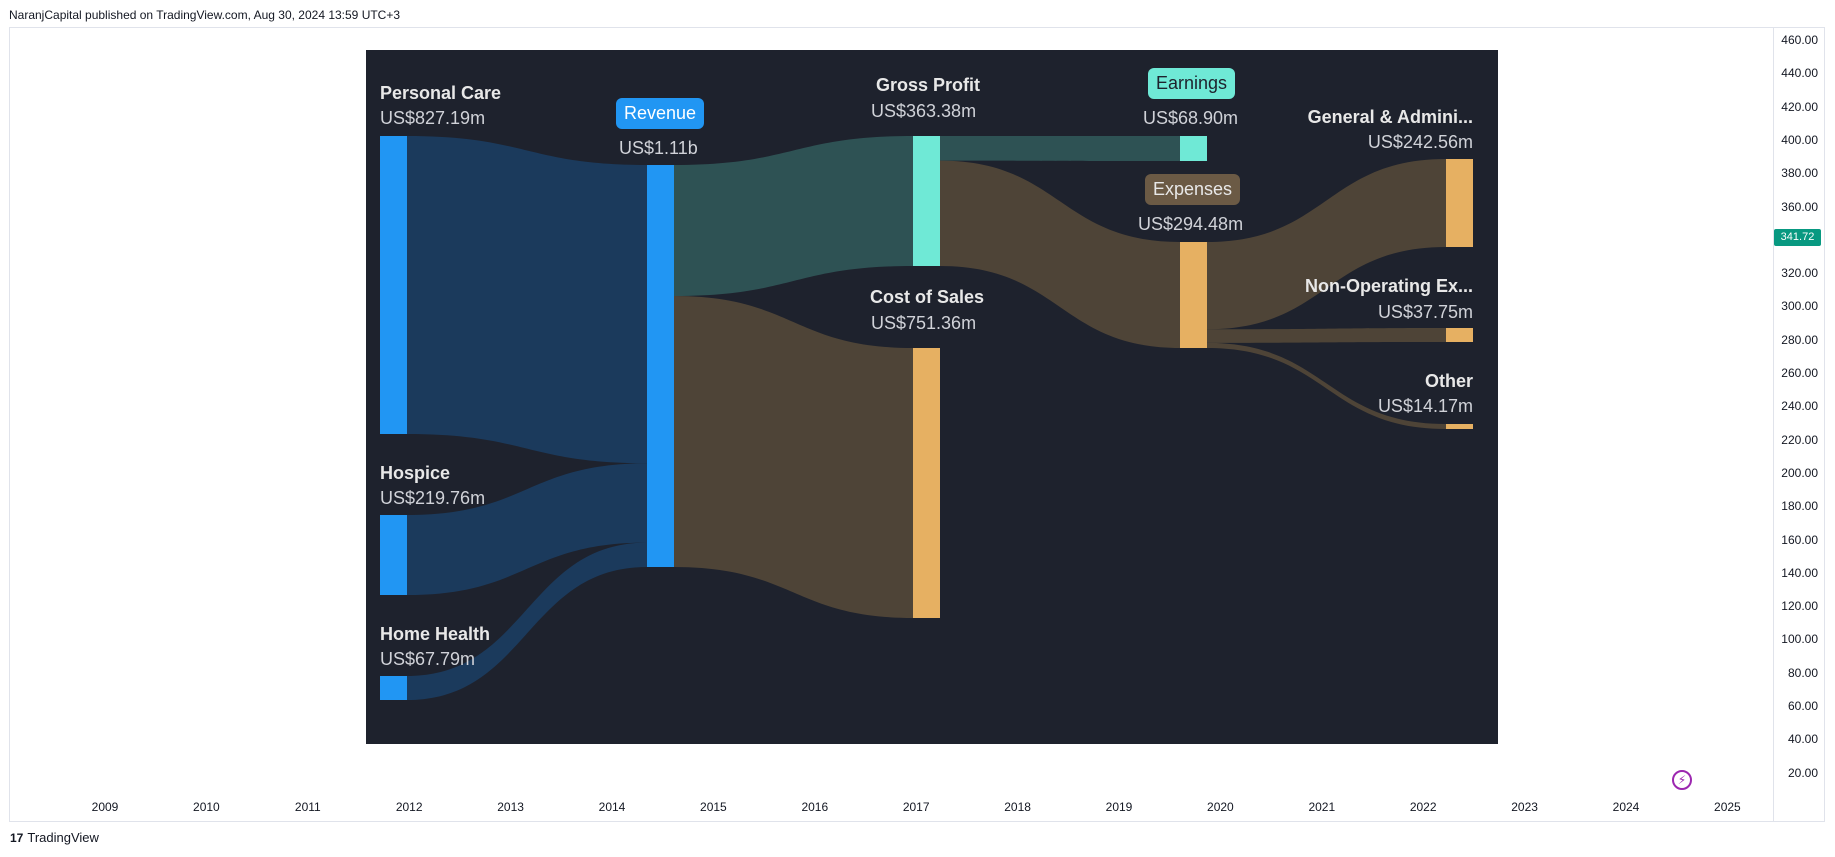 The image size is (1835, 857). Describe the element at coordinates (1799, 572) in the screenshot. I see `price-tick: 140.00` at that location.